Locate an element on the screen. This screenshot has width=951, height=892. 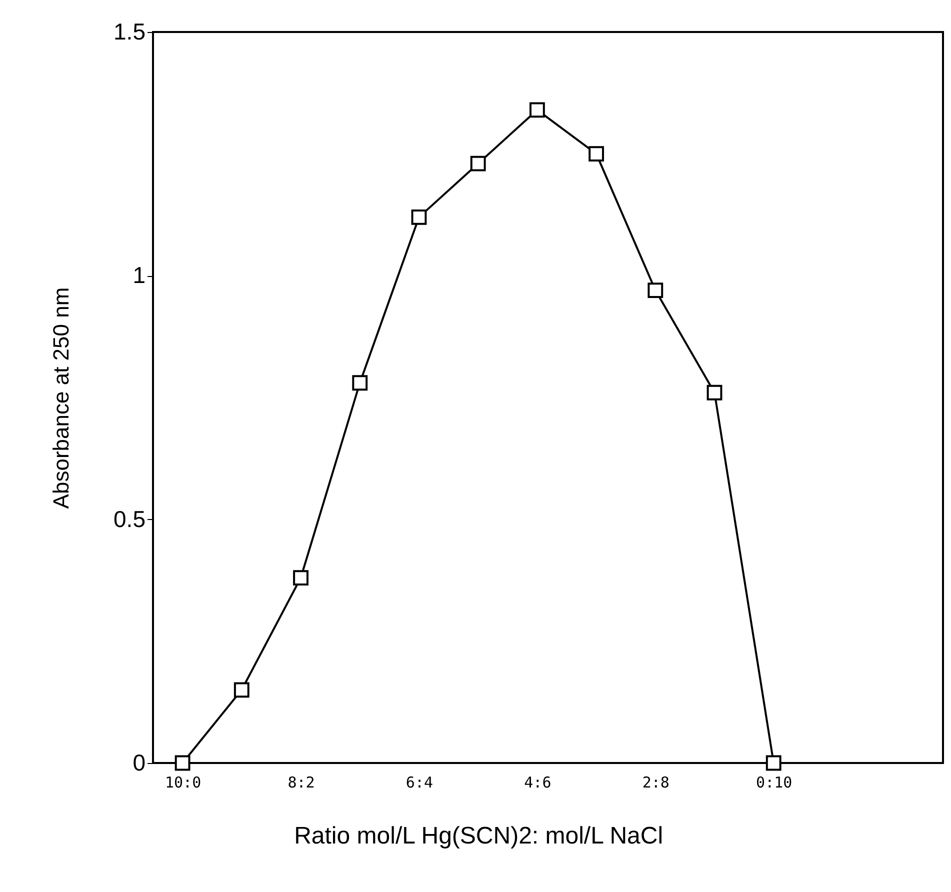
y-tick-label: 0 is located at coordinates (139, 763).